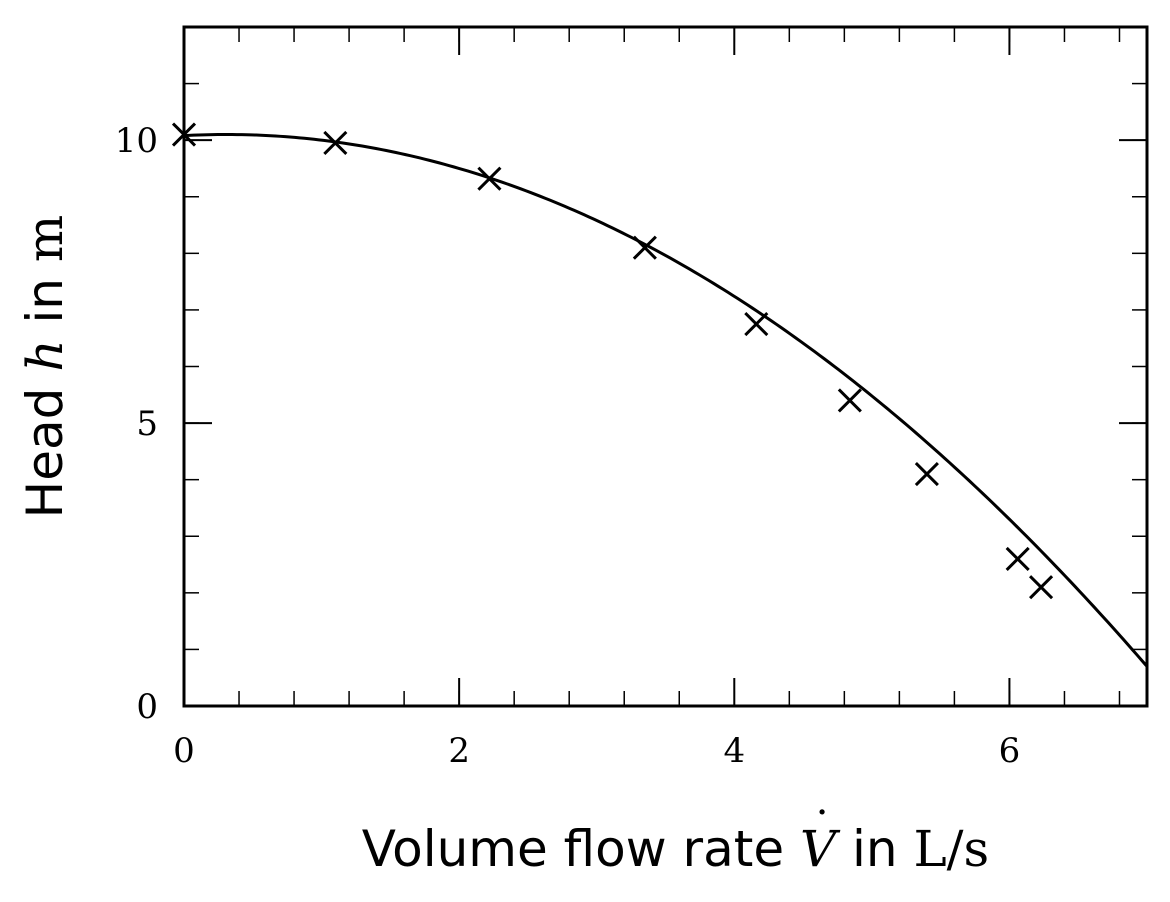 Image resolution: width=1170 pixels, height=902 pixels. What do you see at coordinates (1010, 751) in the screenshot?
I see `x-tick-label: 6` at bounding box center [1010, 751].